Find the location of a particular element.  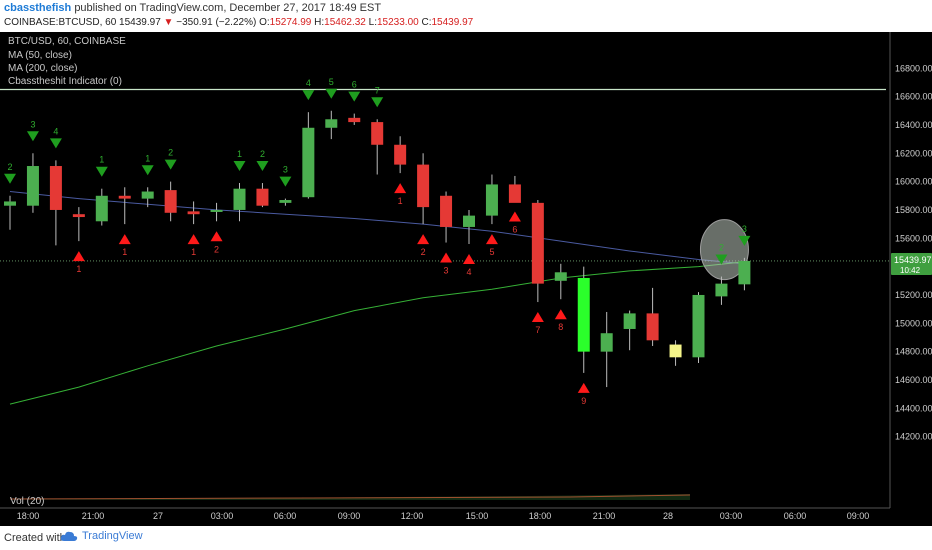

y-tick-label: 16800.00 is located at coordinates (913, 68).